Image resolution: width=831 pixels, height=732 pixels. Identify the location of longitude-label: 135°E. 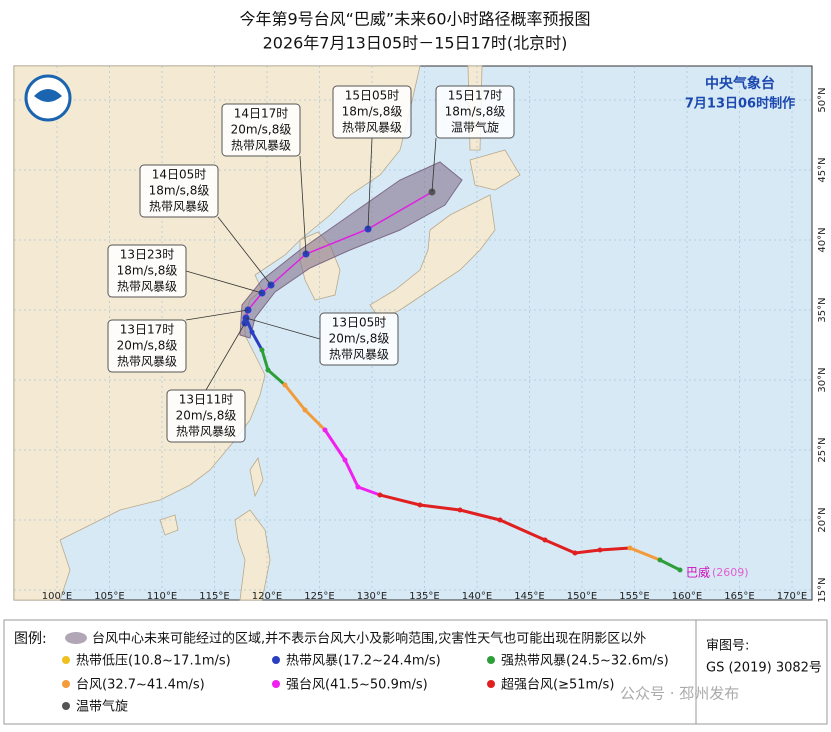
(424, 596).